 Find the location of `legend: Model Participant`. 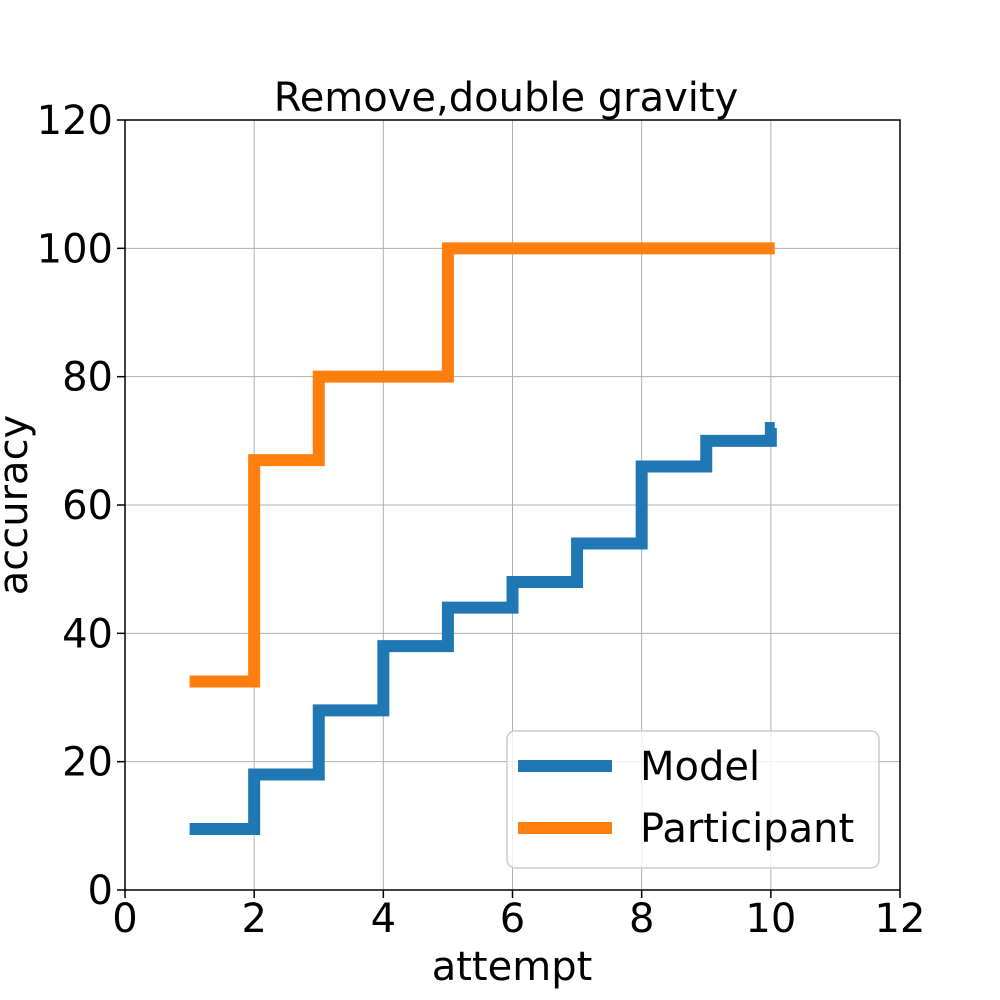

legend: Model Participant is located at coordinates (693, 799).